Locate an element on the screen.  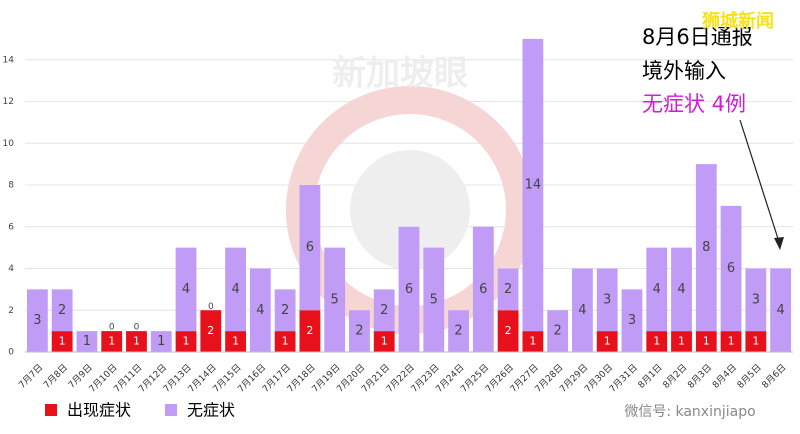
x-tick-label: 8月1日 is located at coordinates (650, 376).